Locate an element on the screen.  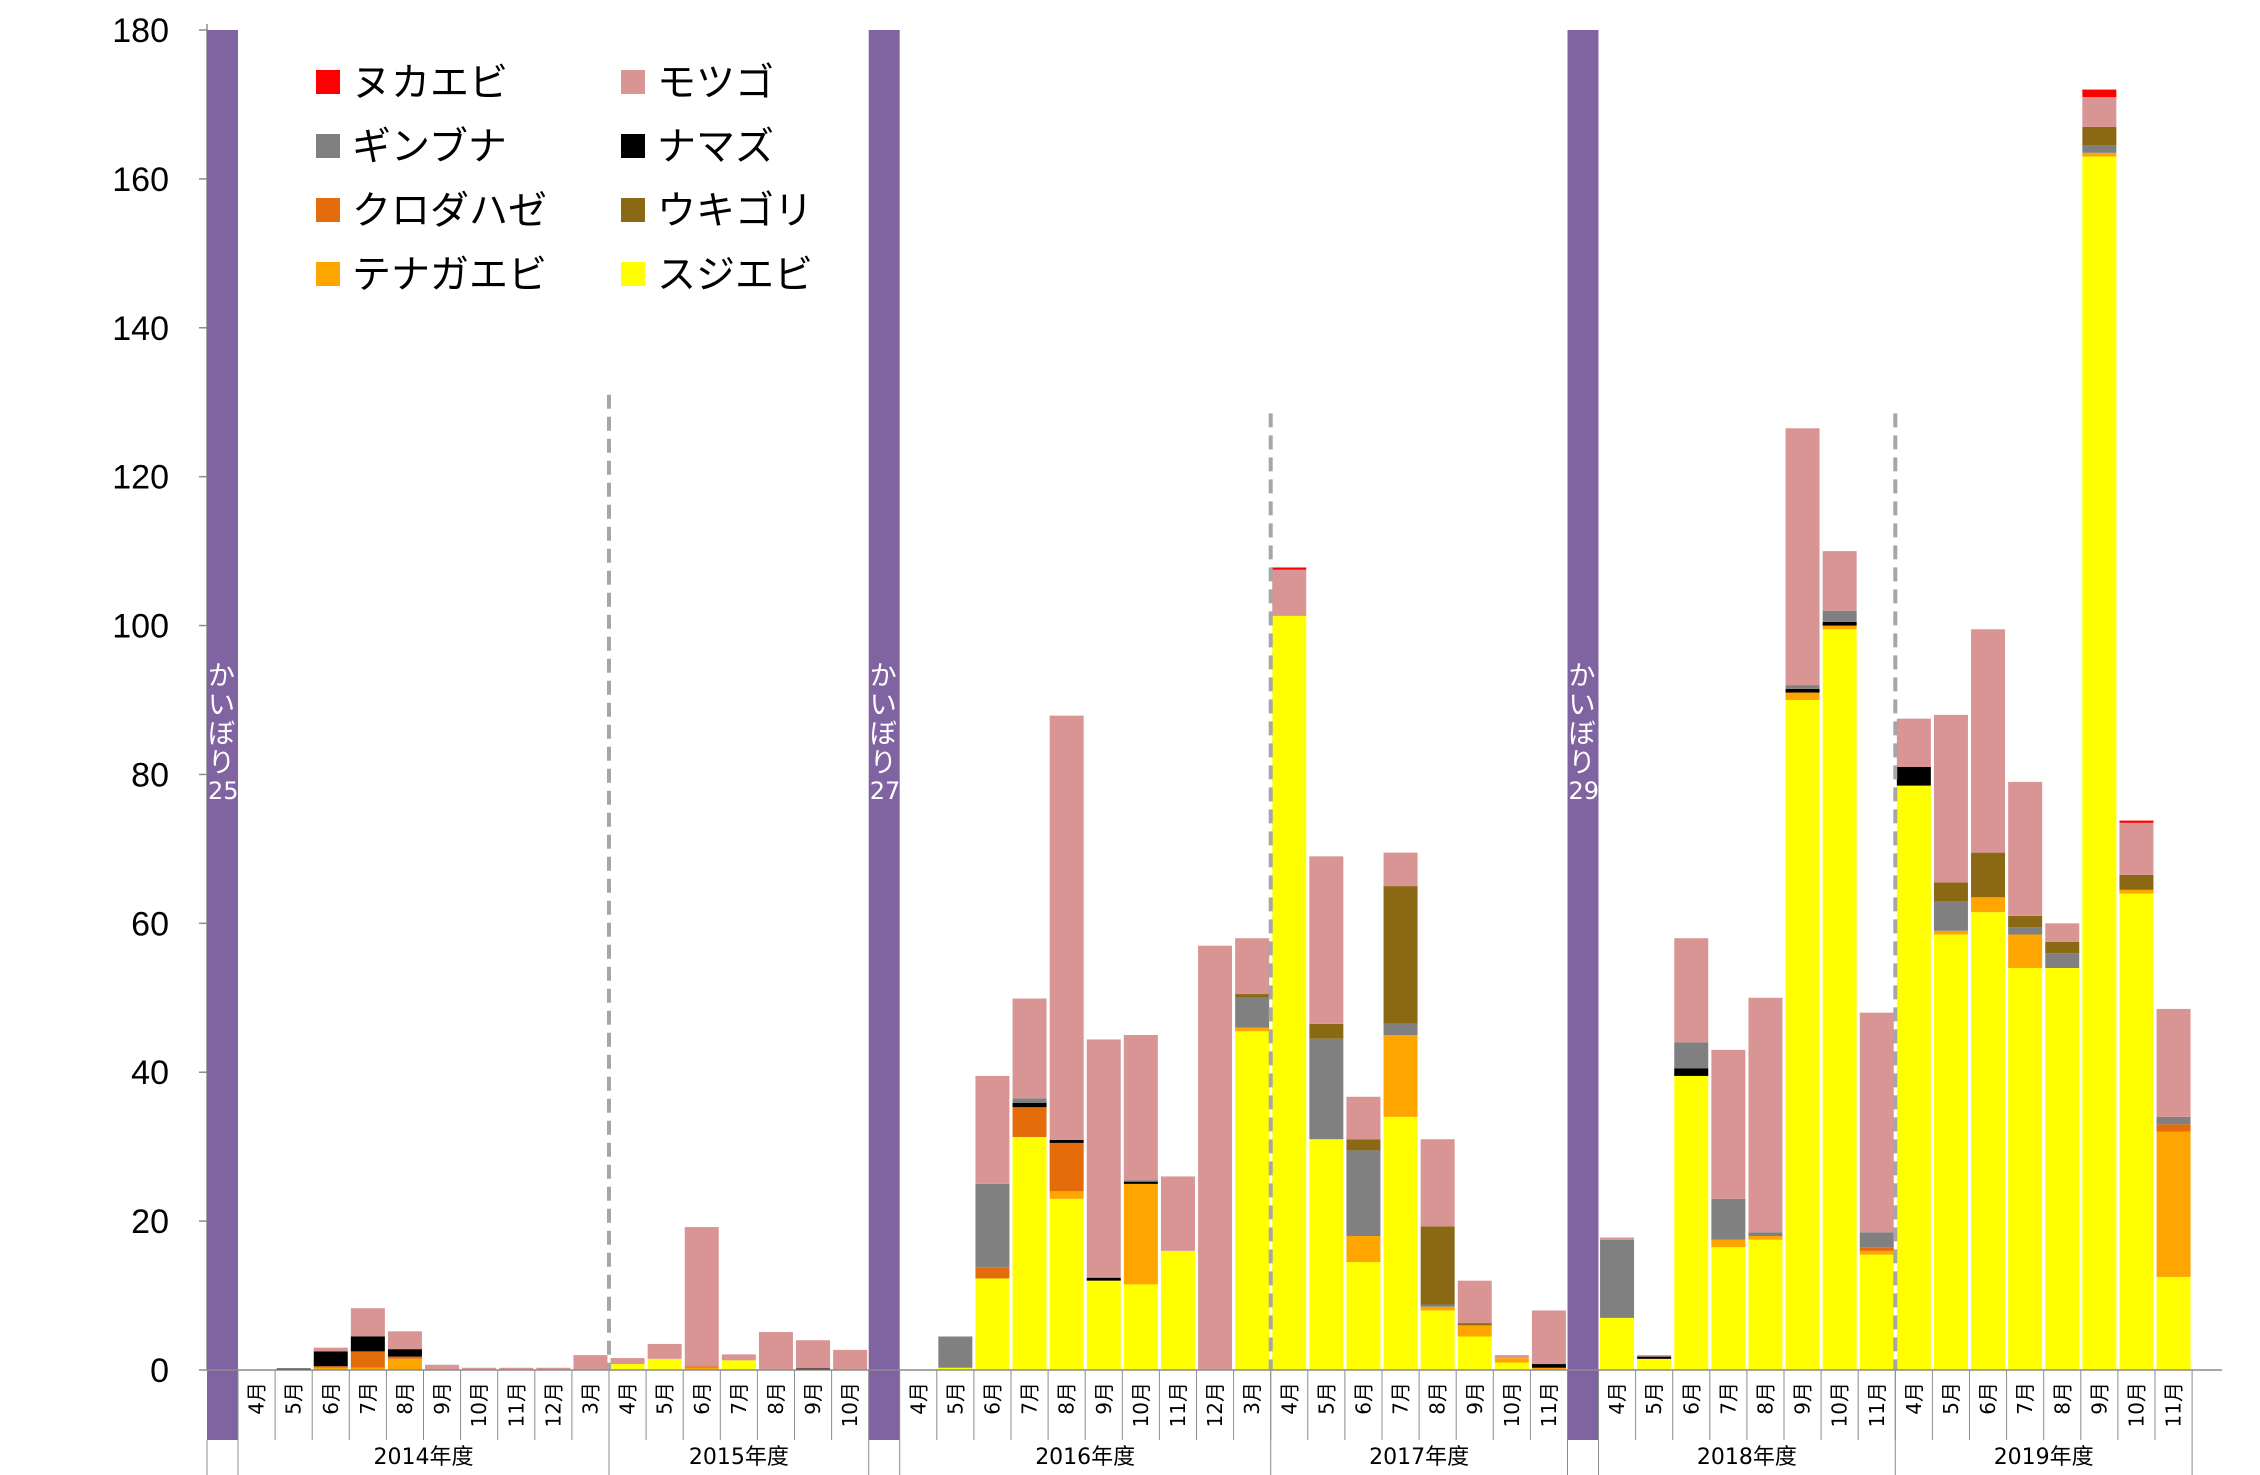
kaibori-number: 29 is located at coordinates (1584, 791).